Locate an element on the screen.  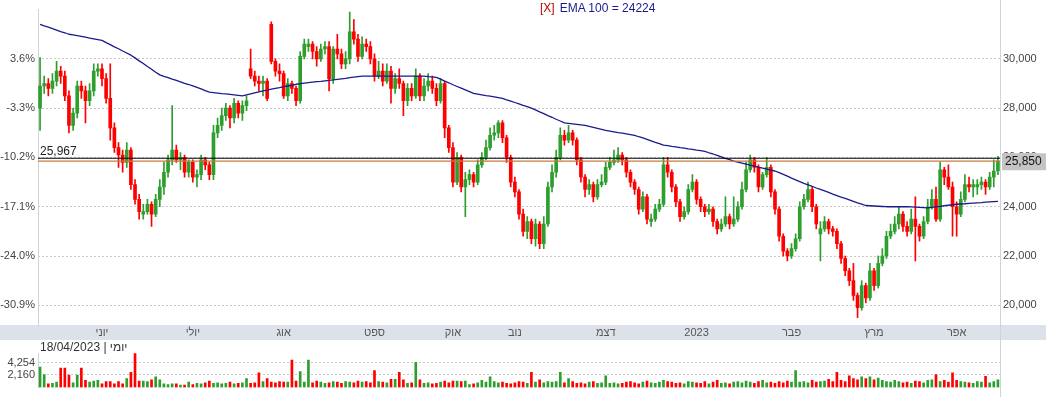
x-tick-label: ספט is located at coordinates (374, 331).